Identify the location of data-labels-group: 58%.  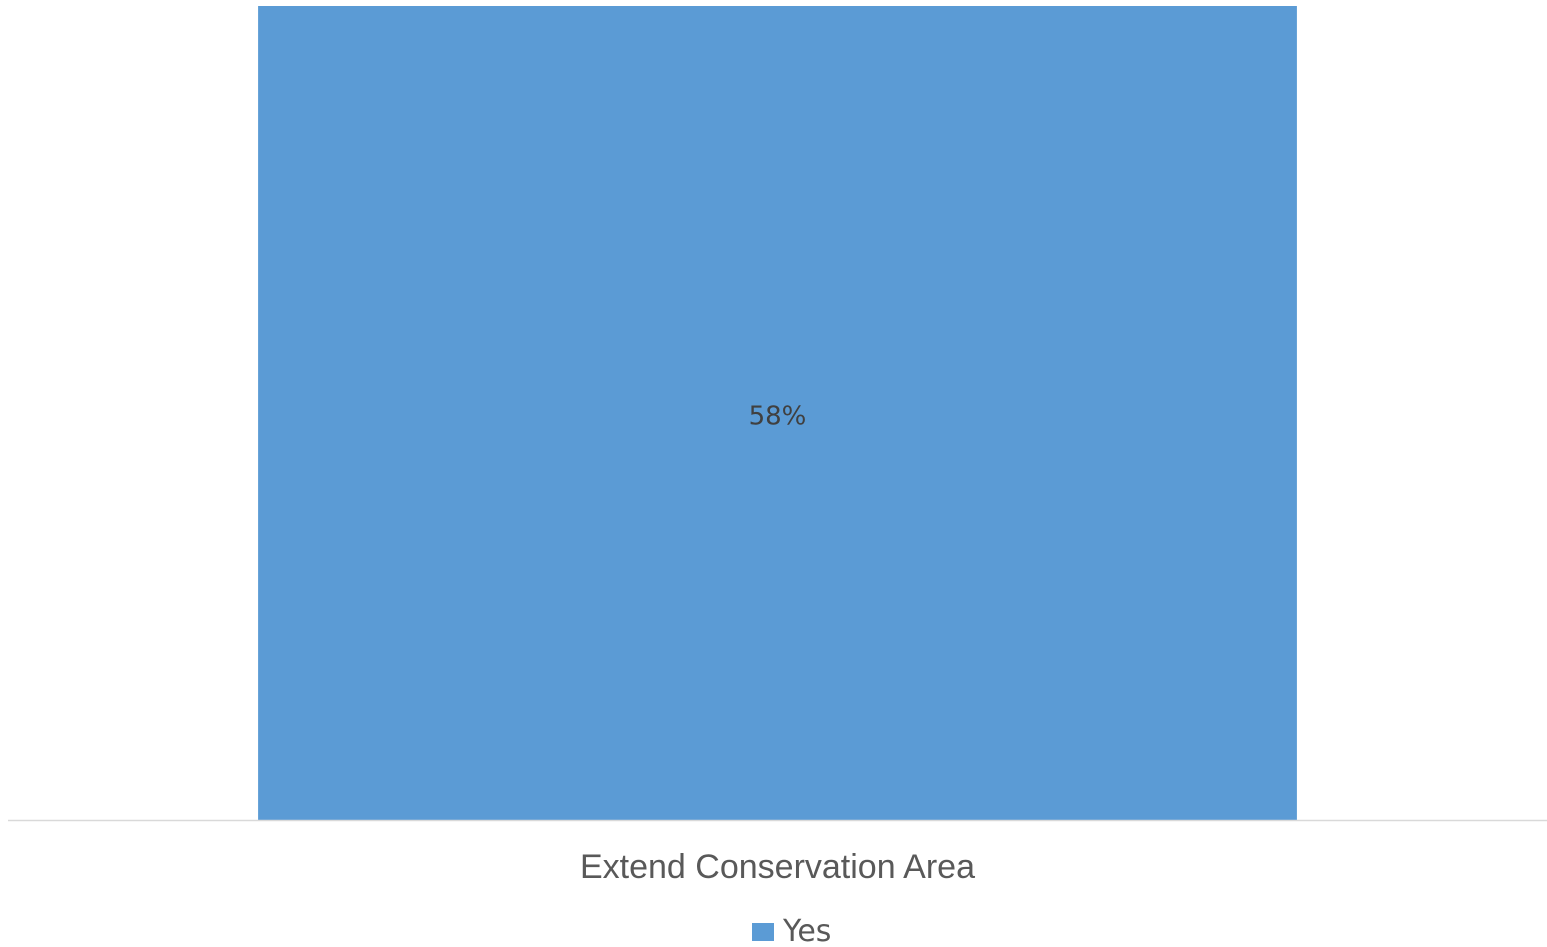
(778, 417).